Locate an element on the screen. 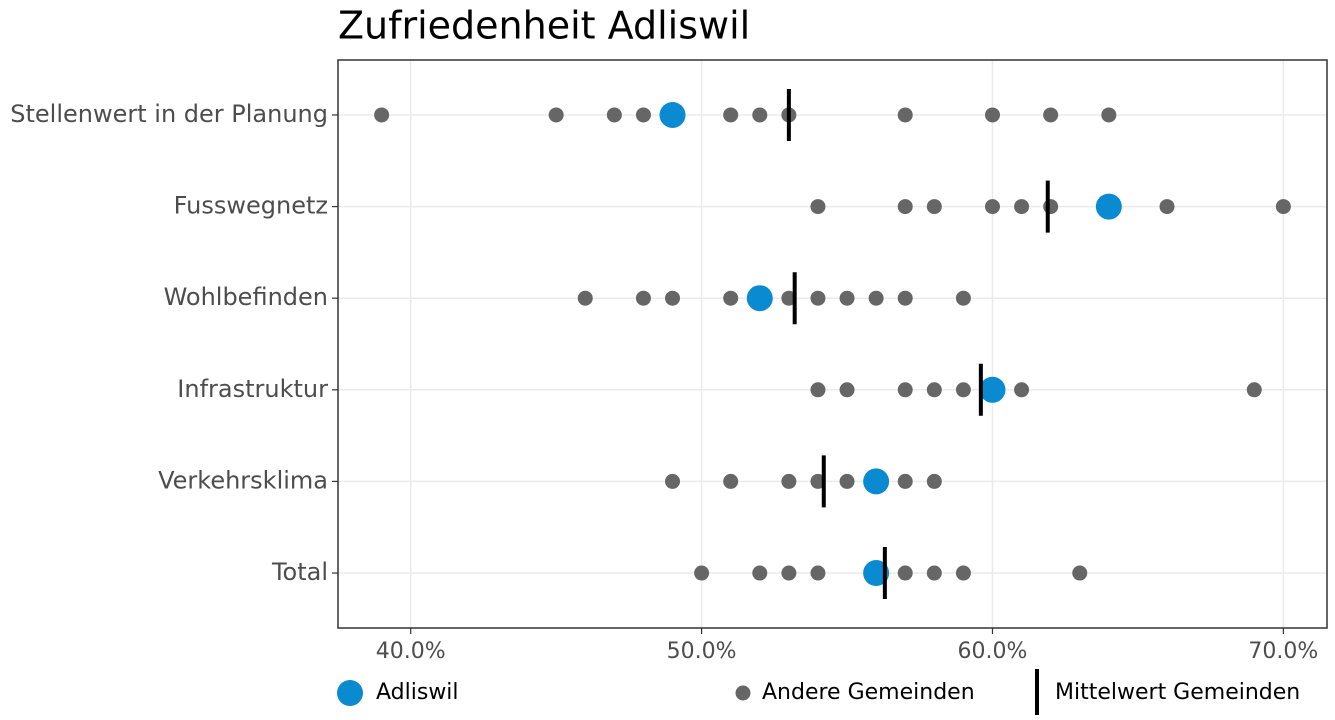 This screenshot has width=1335, height=720. x-tick-label: 40.0% is located at coordinates (411, 651).